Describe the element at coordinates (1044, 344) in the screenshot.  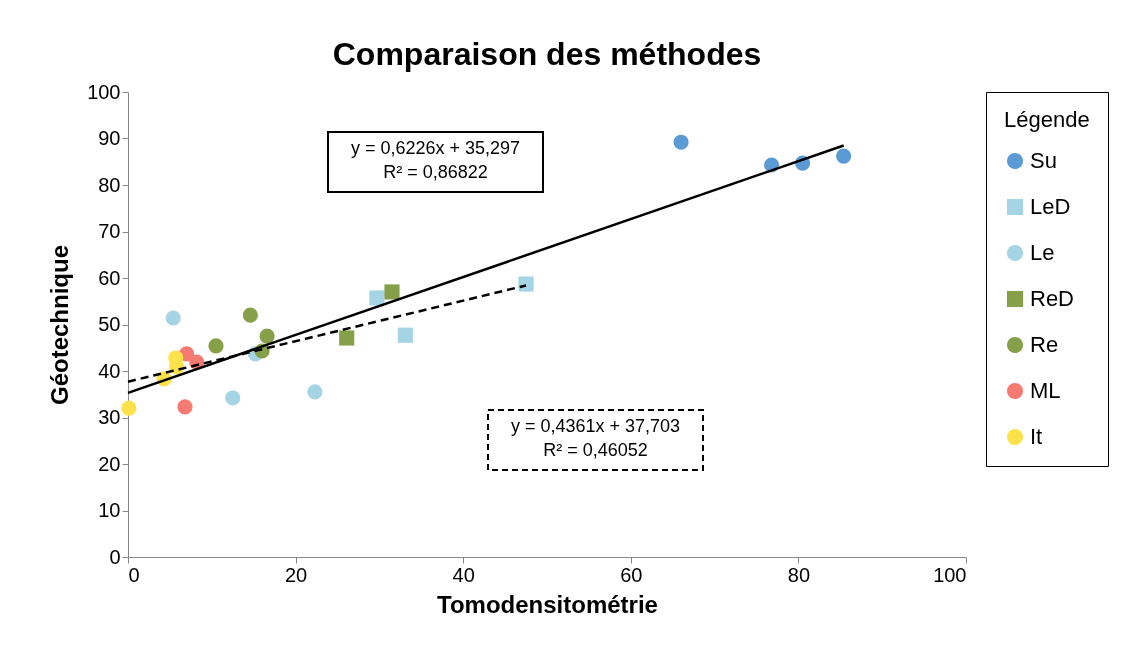
I see `legend-label: Re` at that location.